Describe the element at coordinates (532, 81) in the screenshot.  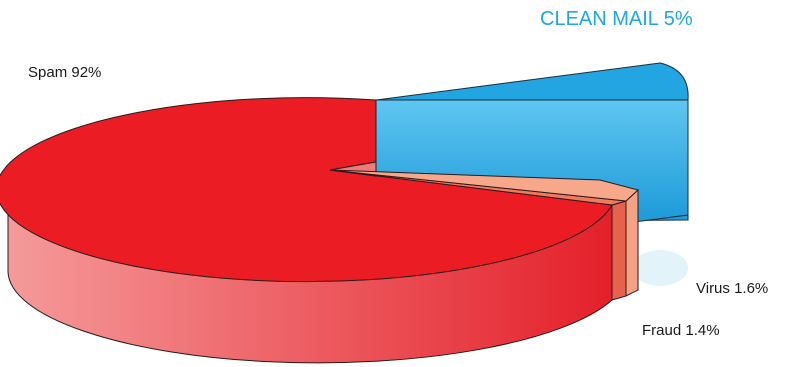
I see `slice-clean-mail-top` at that location.